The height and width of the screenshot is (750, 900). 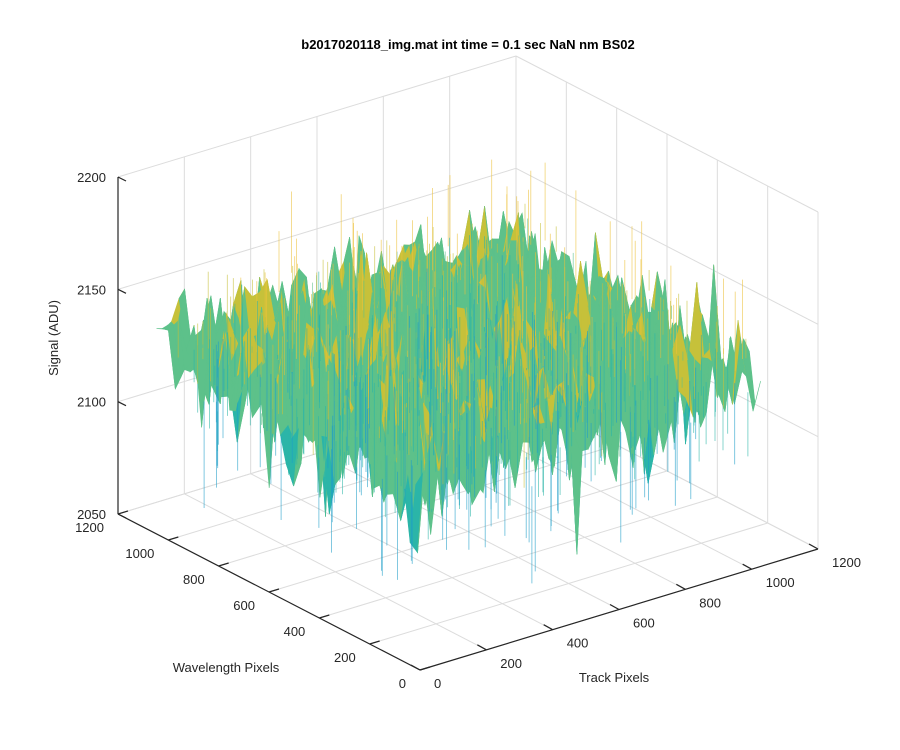 I want to click on y-tick-label: 200, so click(x=345, y=657).